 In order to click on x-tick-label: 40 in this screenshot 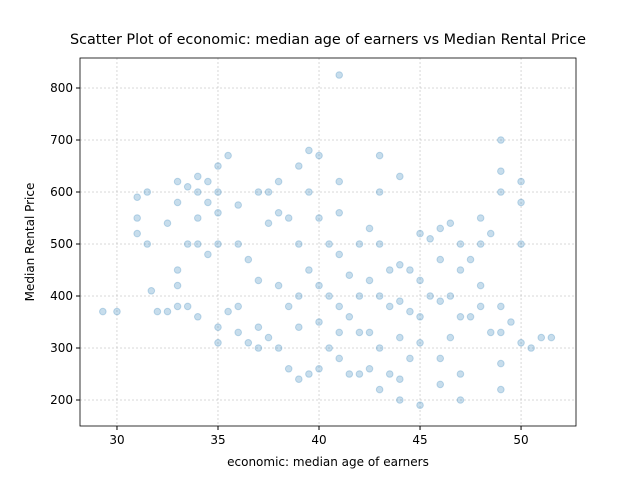, I will do `click(318, 440)`.